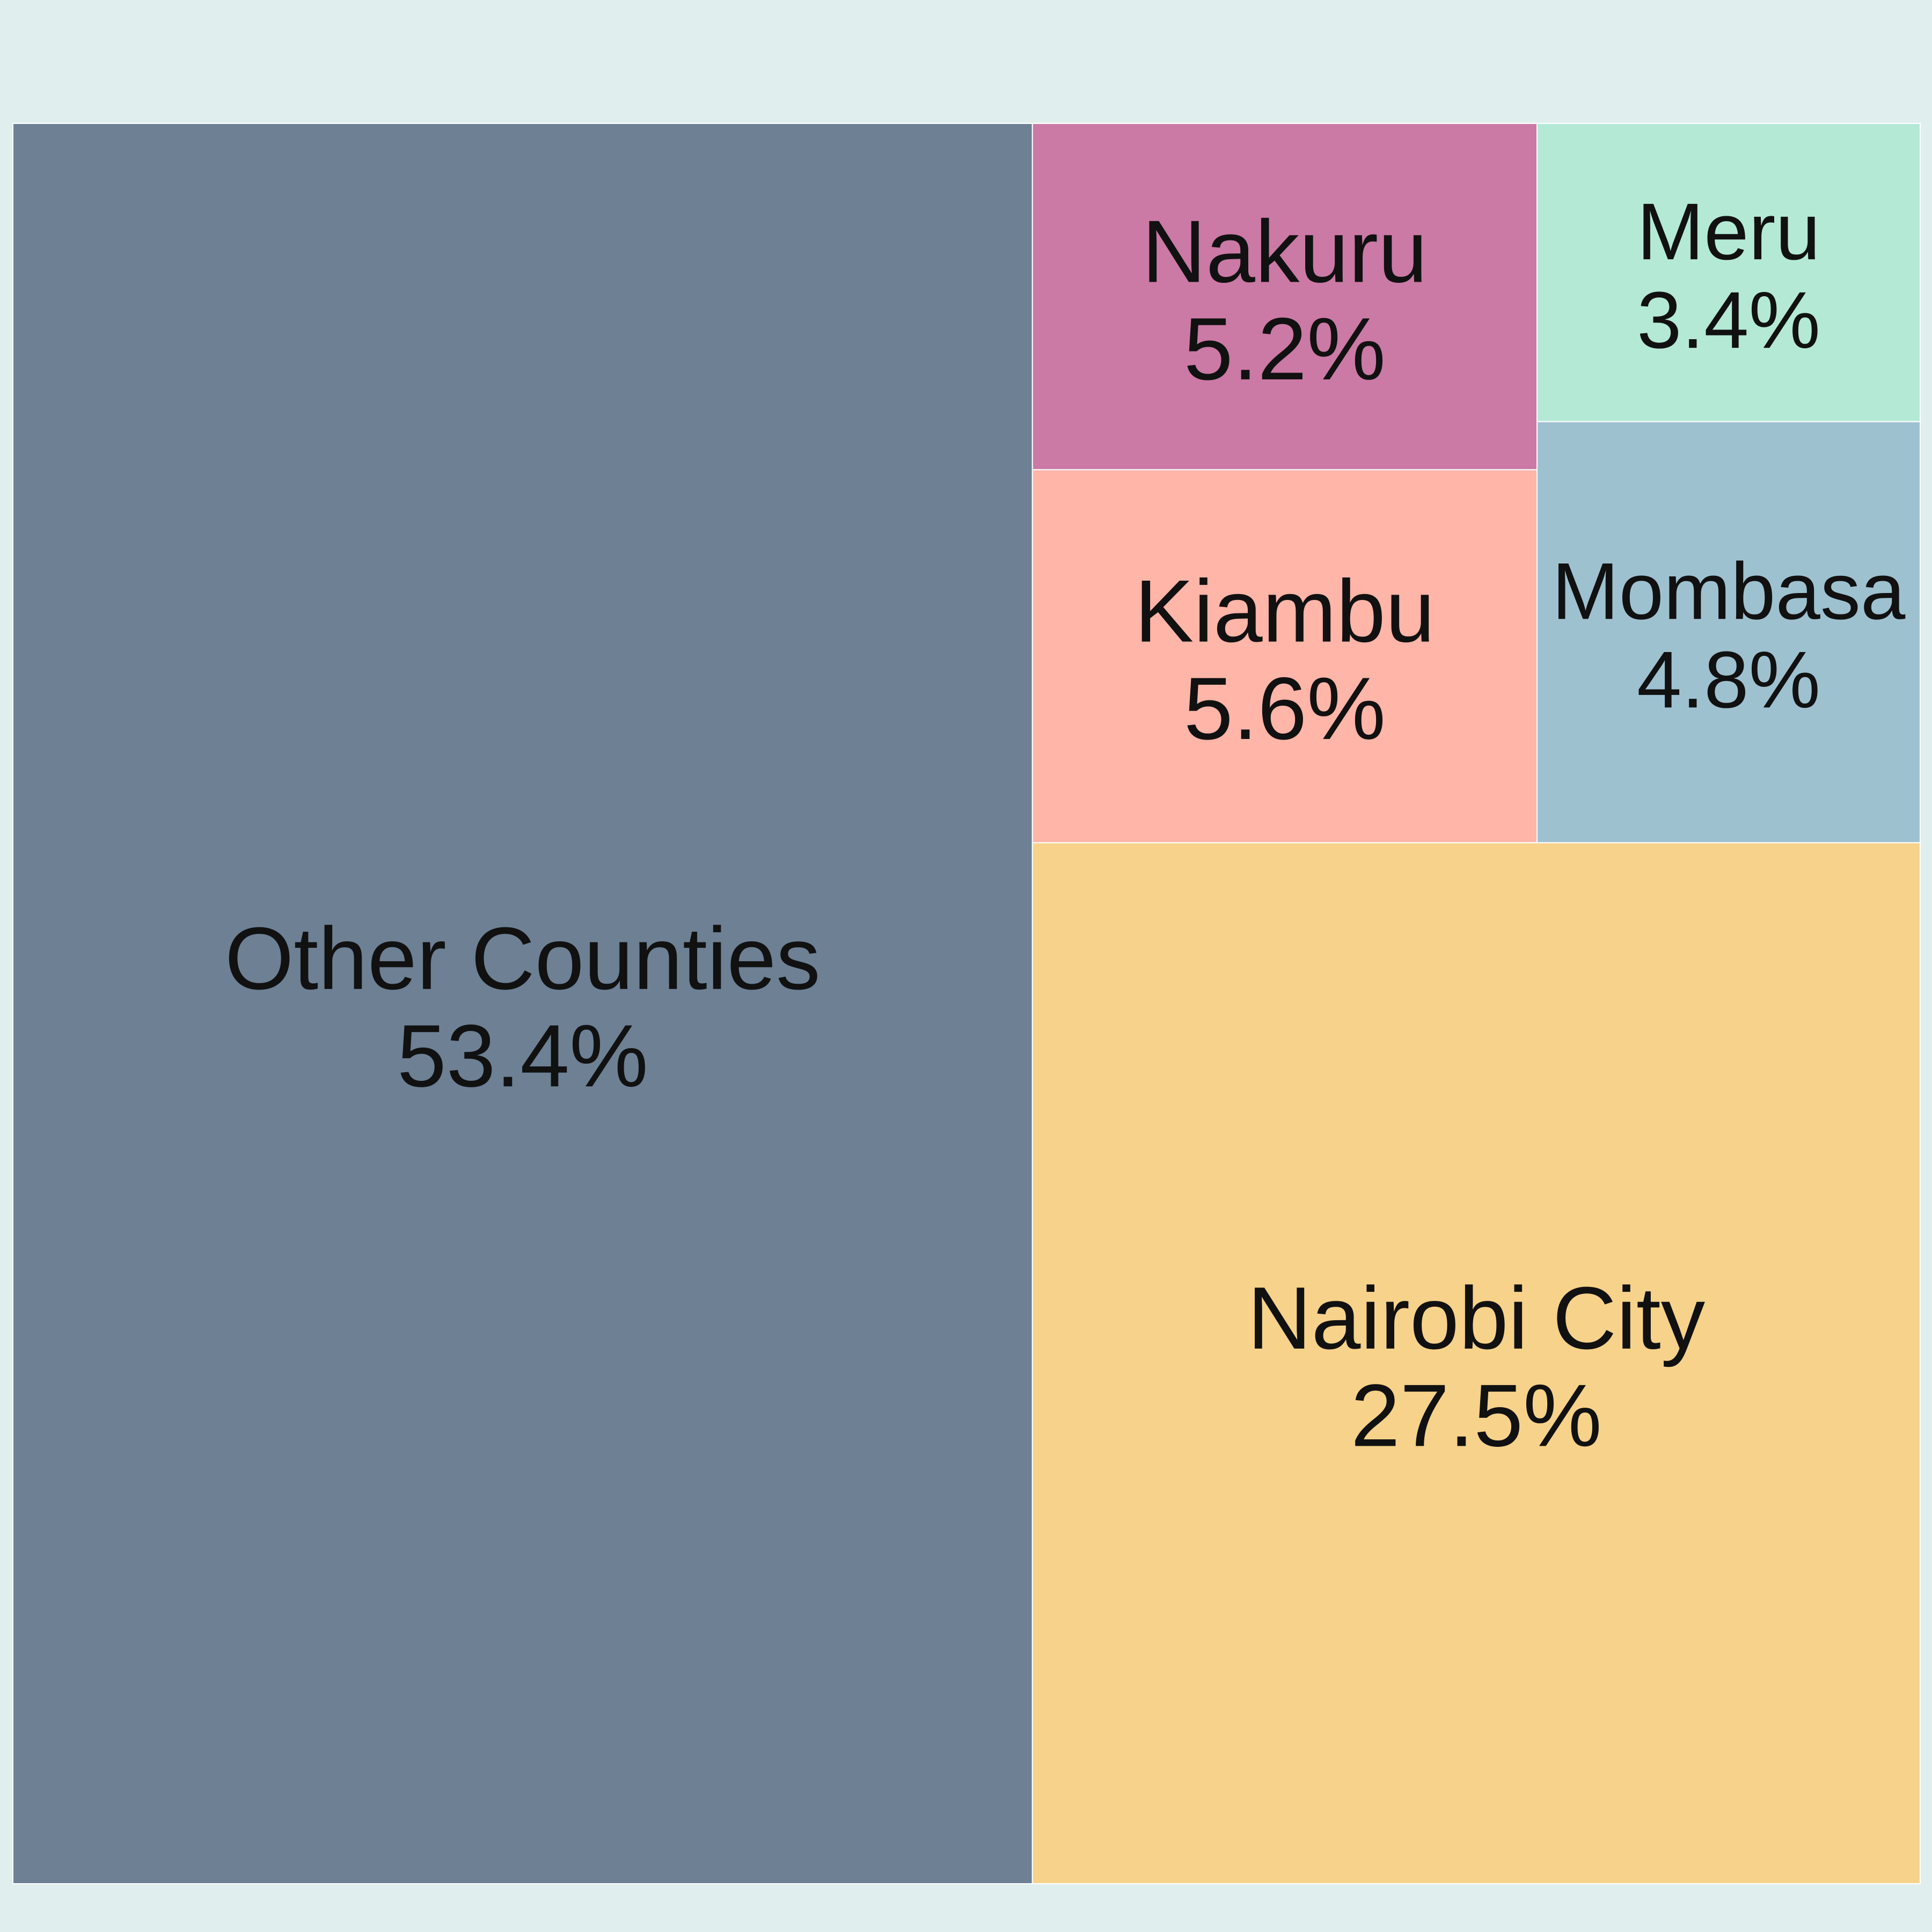 This screenshot has width=1932, height=1932. What do you see at coordinates (1285, 708) in the screenshot?
I see `tile-value-kiambu: 5.6%` at bounding box center [1285, 708].